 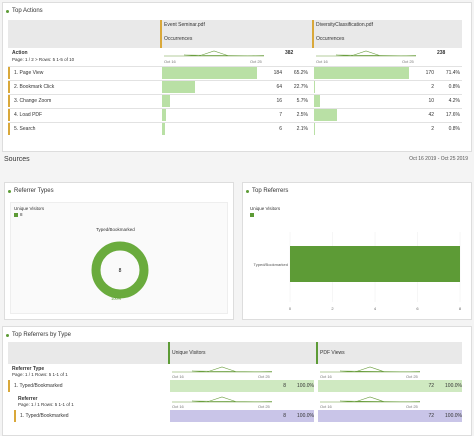 I want to click on level-header: Referrer Type, so click(x=28, y=369).